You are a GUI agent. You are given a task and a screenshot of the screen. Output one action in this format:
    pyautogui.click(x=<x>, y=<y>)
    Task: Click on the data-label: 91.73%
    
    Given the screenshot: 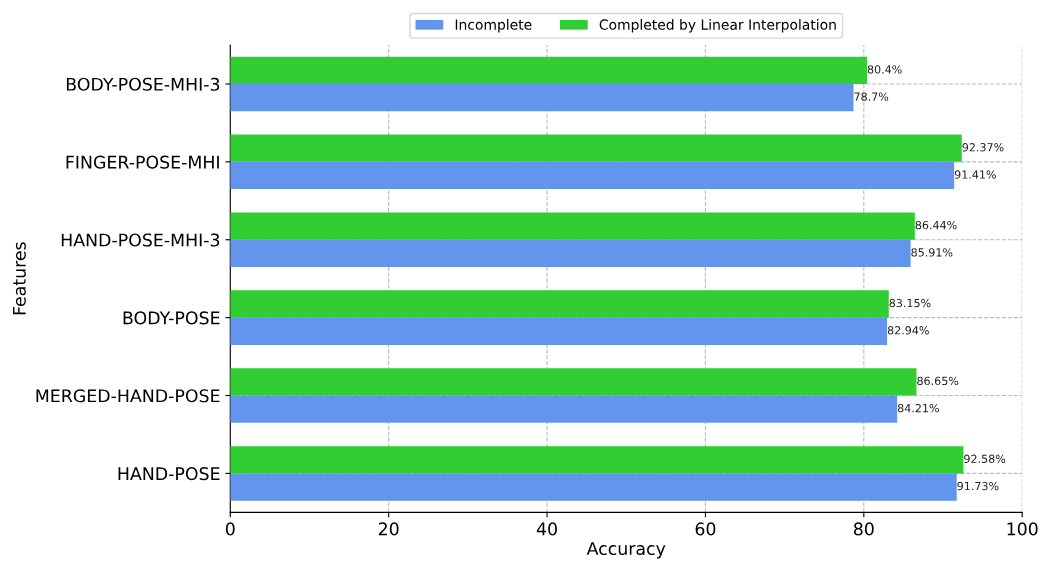 What is the action you would take?
    pyautogui.click(x=978, y=486)
    